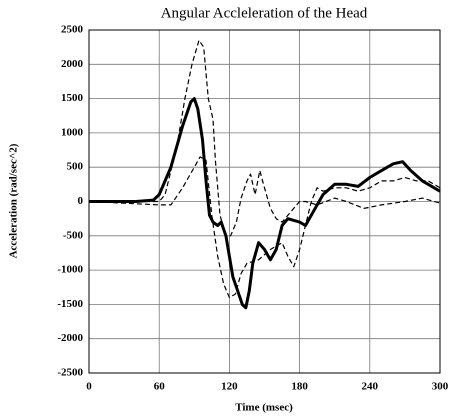 The height and width of the screenshot is (419, 457). Describe the element at coordinates (70, 304) in the screenshot. I see `y-tick-label: -1500` at that location.